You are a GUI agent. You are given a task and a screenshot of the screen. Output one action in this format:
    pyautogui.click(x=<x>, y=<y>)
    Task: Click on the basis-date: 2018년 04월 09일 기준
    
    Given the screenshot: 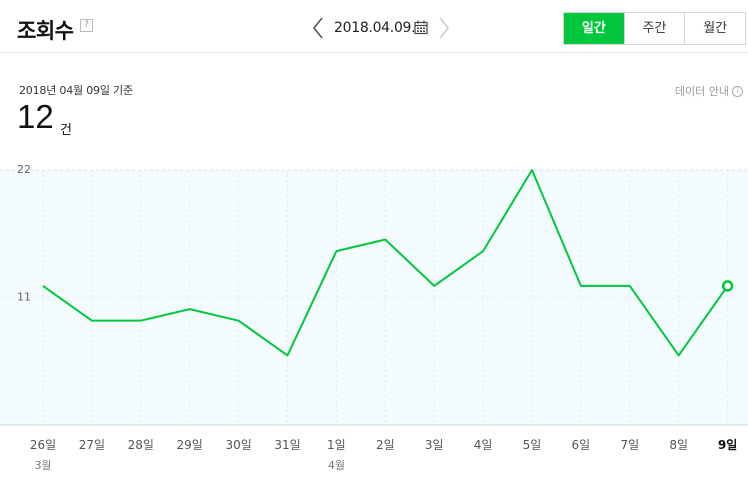 What is the action you would take?
    pyautogui.click(x=76, y=90)
    